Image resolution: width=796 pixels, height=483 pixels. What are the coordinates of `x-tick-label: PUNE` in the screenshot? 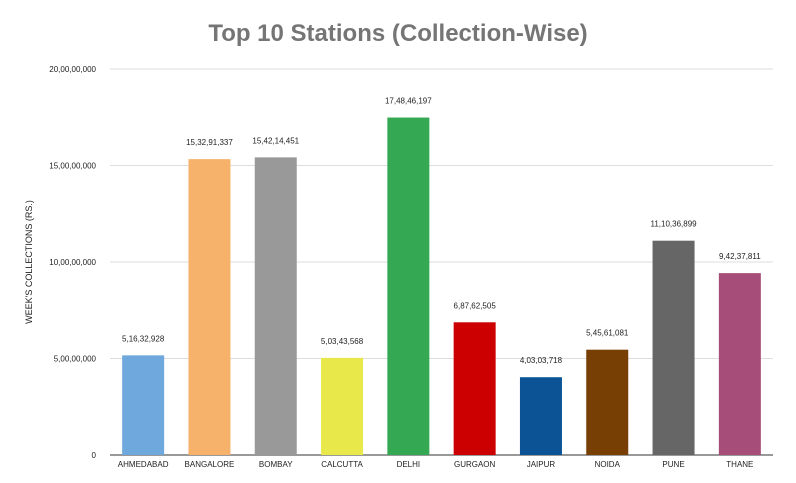 It's located at (673, 464).